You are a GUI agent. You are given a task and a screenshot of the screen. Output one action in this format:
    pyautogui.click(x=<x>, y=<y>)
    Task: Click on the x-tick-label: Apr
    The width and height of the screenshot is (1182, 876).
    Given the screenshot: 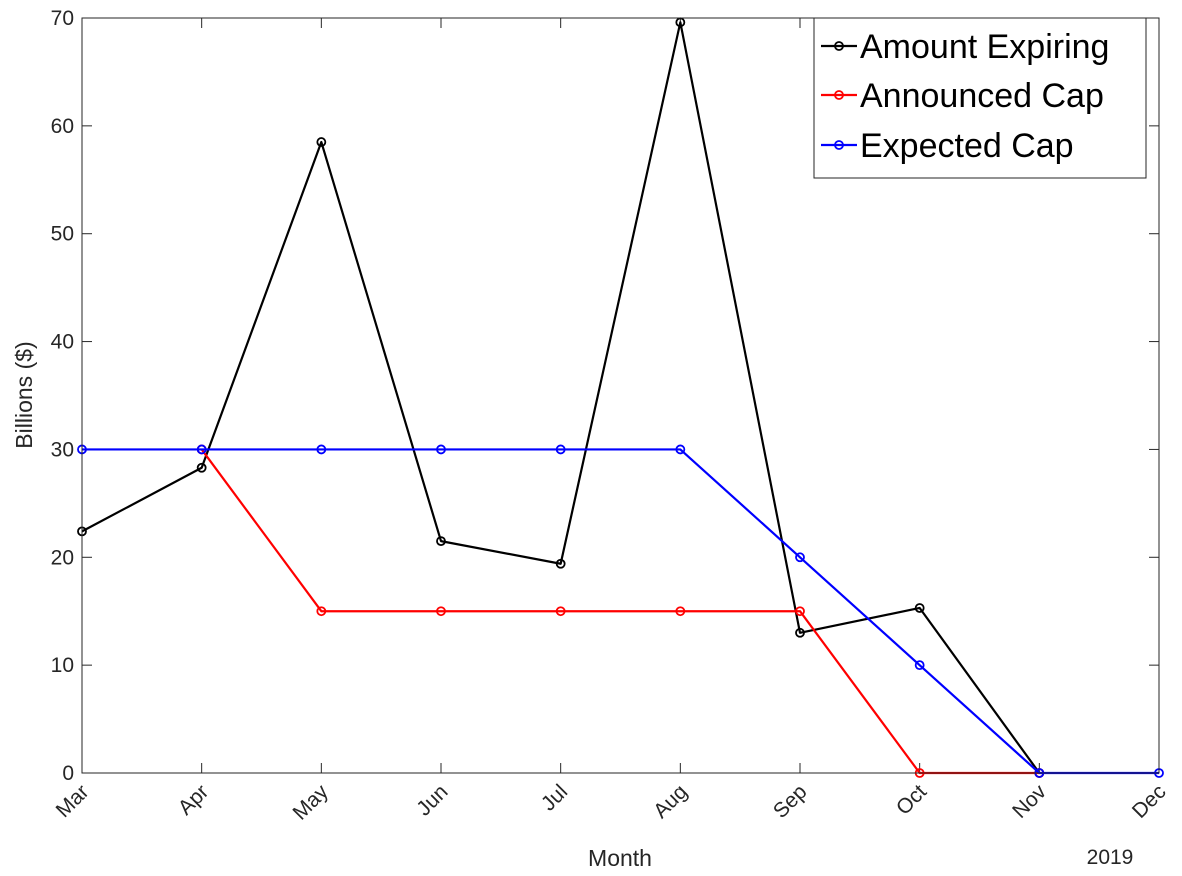 What is the action you would take?
    pyautogui.click(x=193, y=799)
    